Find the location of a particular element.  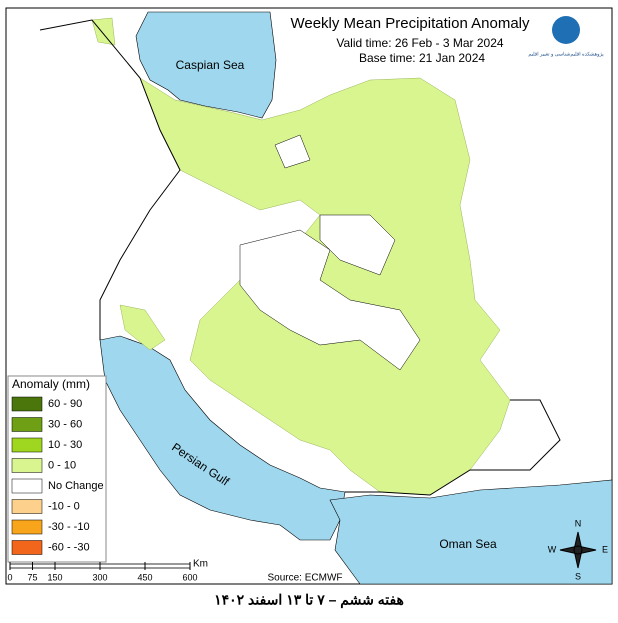

compass-letter: W is located at coordinates (552, 549).